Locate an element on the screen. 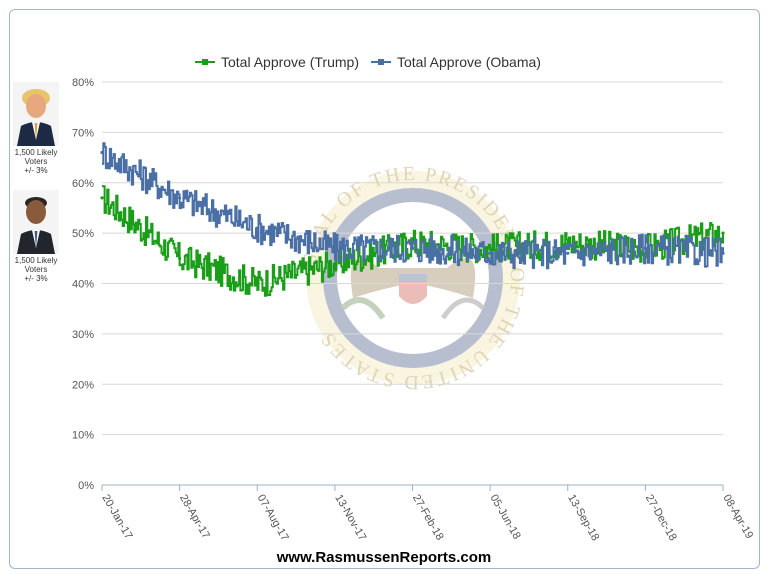 This screenshot has height=574, width=768. obama-card: 1,500 Likely Voters +/- 3% is located at coordinates (36, 236).